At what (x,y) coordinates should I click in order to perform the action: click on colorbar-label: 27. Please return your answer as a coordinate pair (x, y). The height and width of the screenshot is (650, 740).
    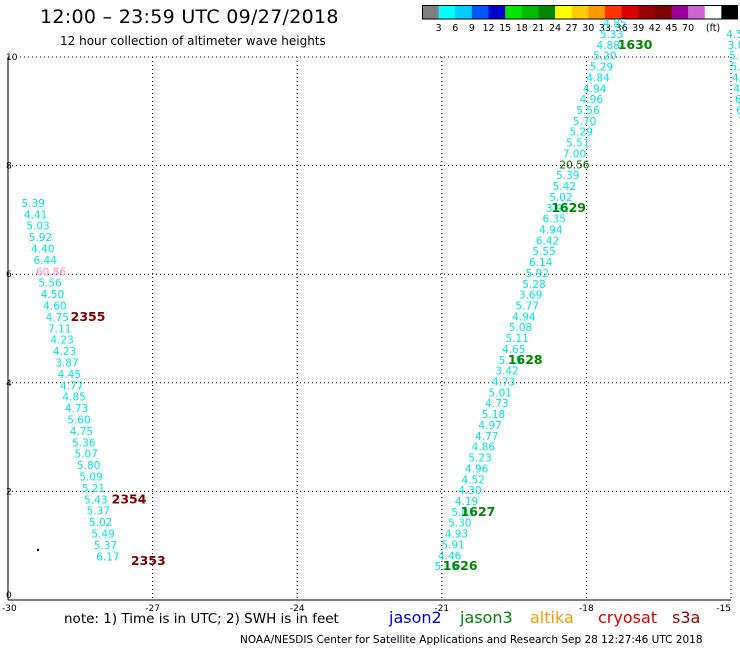
    Looking at the image, I should click on (572, 28).